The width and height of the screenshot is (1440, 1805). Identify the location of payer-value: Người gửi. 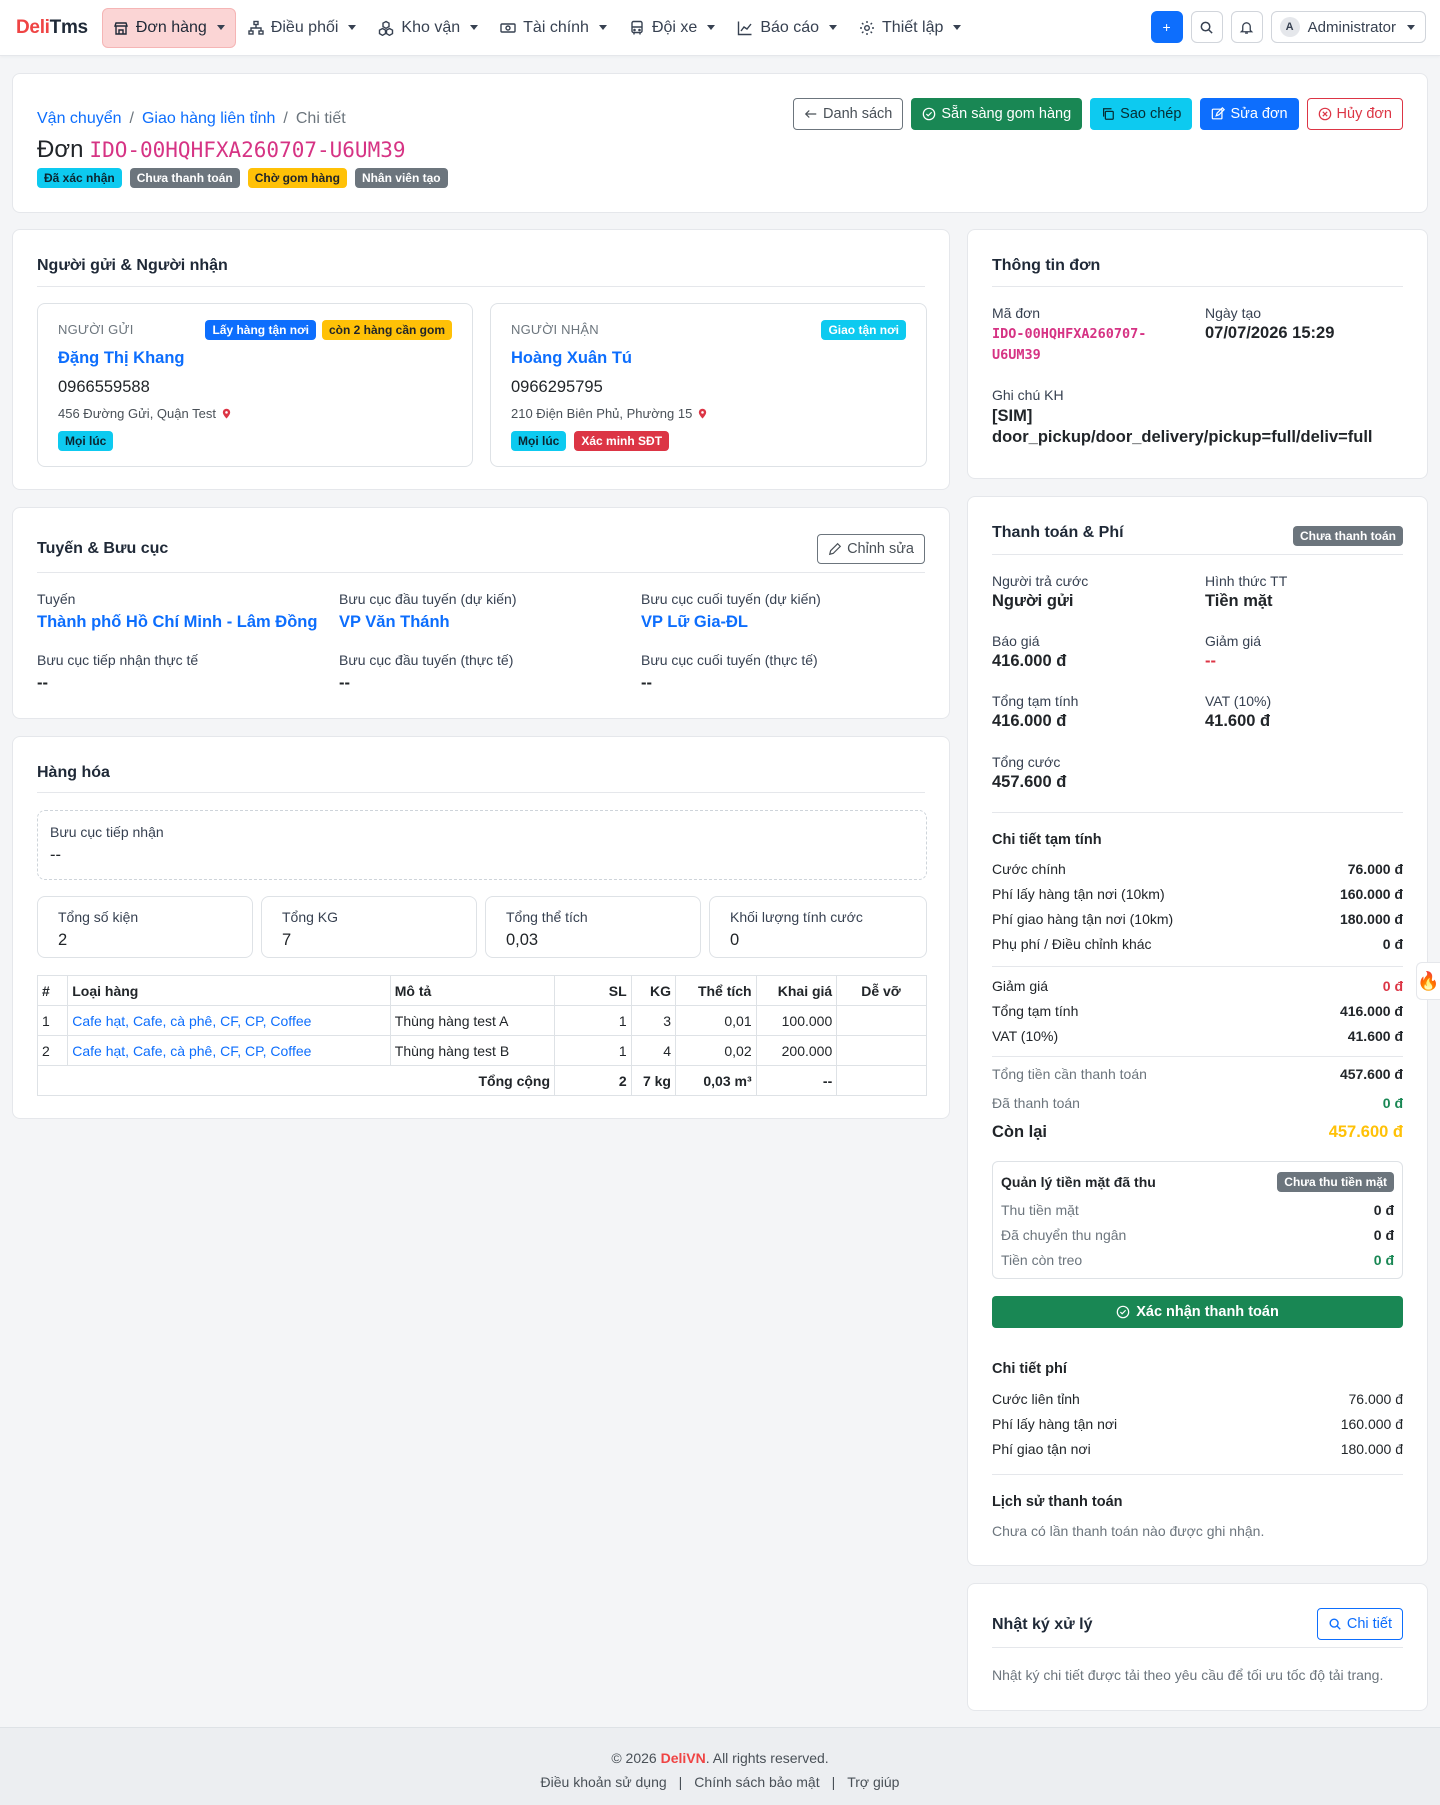
(1033, 601).